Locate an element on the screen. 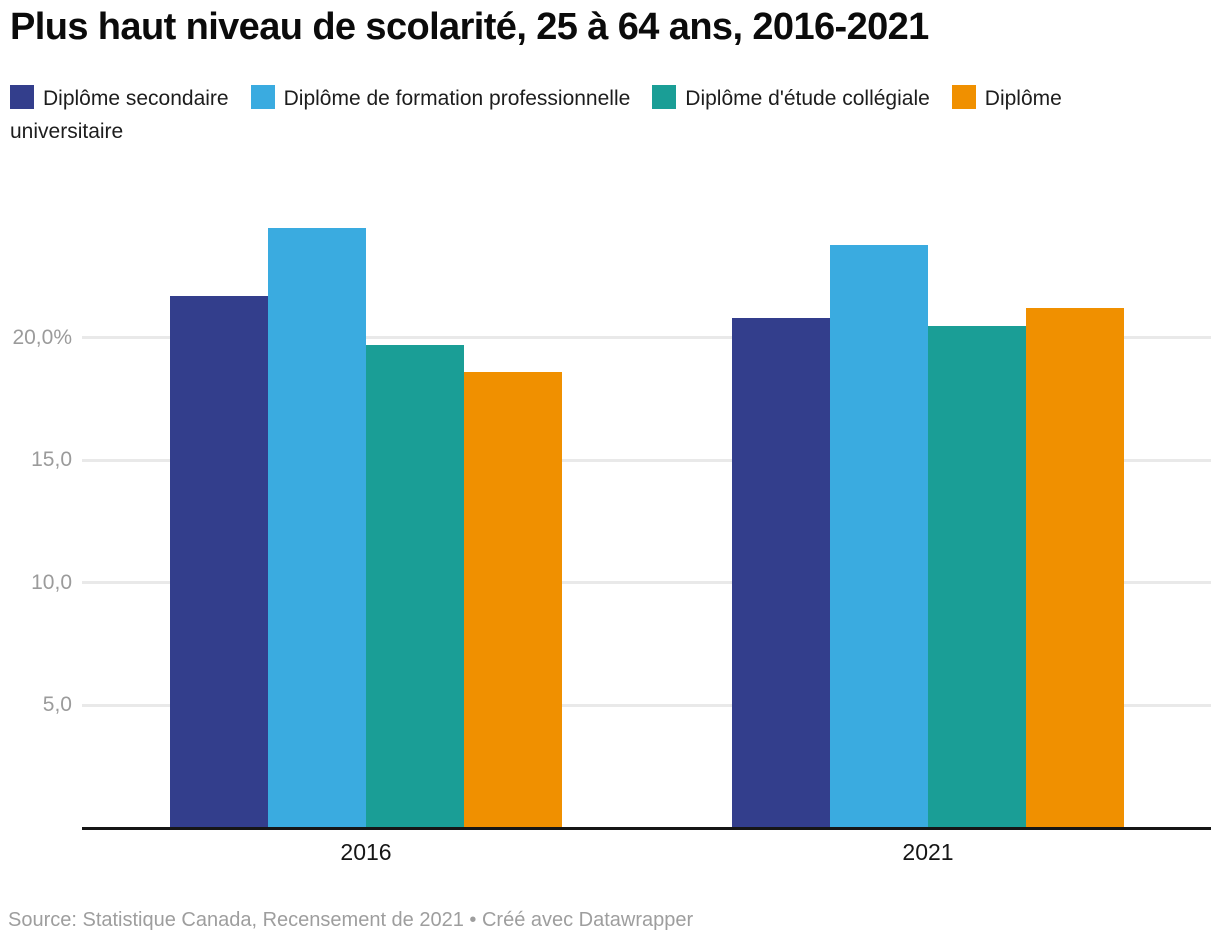 The height and width of the screenshot is (950, 1220). x-axis-line is located at coordinates (646, 828).